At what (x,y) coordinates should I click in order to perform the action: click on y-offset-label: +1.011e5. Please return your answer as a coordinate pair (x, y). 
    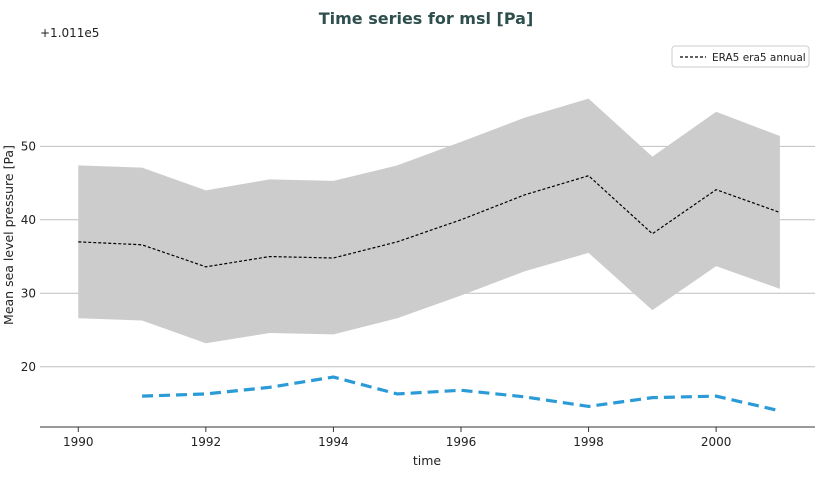
    Looking at the image, I should click on (69, 33).